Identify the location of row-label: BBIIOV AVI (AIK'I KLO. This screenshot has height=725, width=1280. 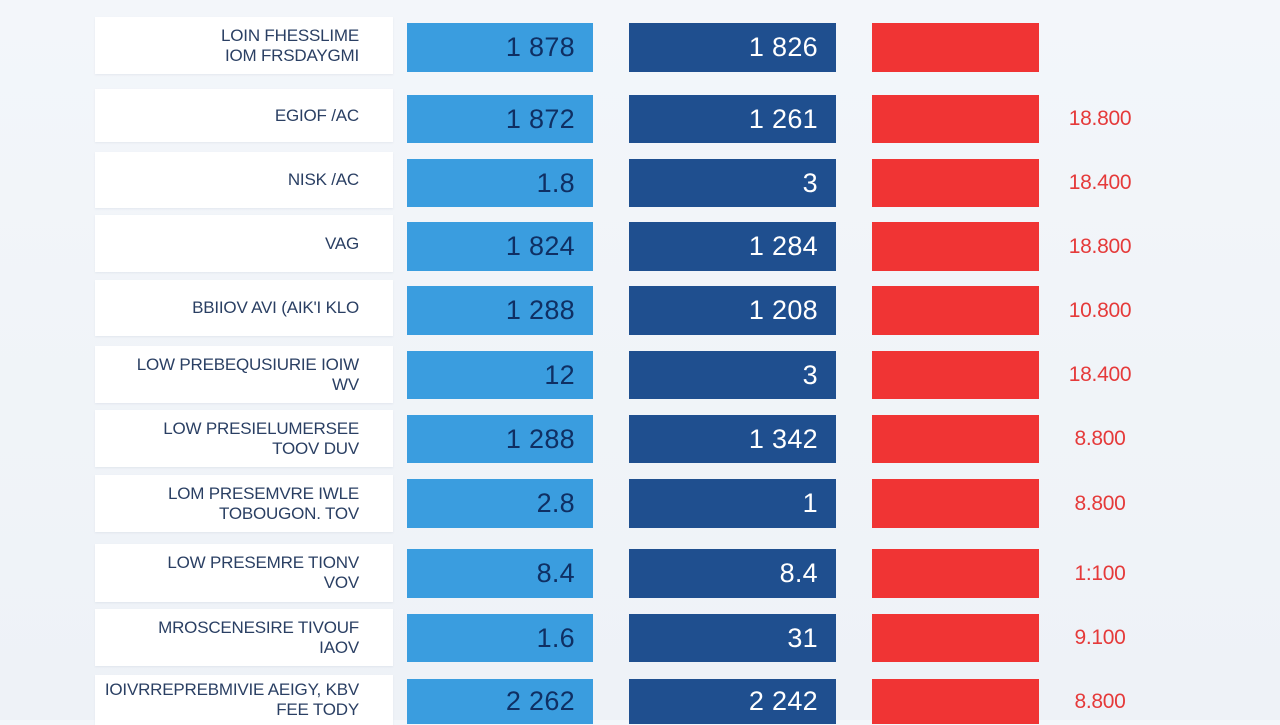
(244, 308).